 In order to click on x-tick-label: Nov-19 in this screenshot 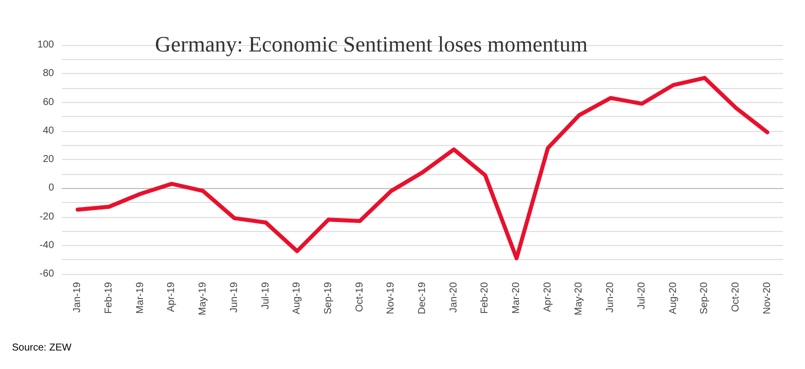, I will do `click(391, 298)`.